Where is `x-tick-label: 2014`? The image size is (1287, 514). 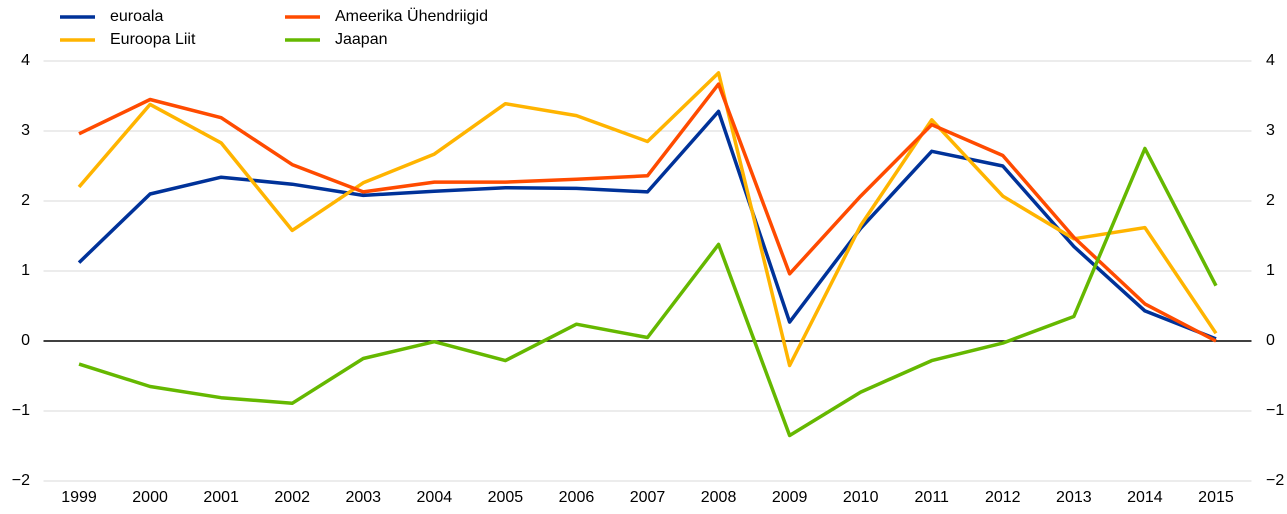
x-tick-label: 2014 is located at coordinates (1145, 497).